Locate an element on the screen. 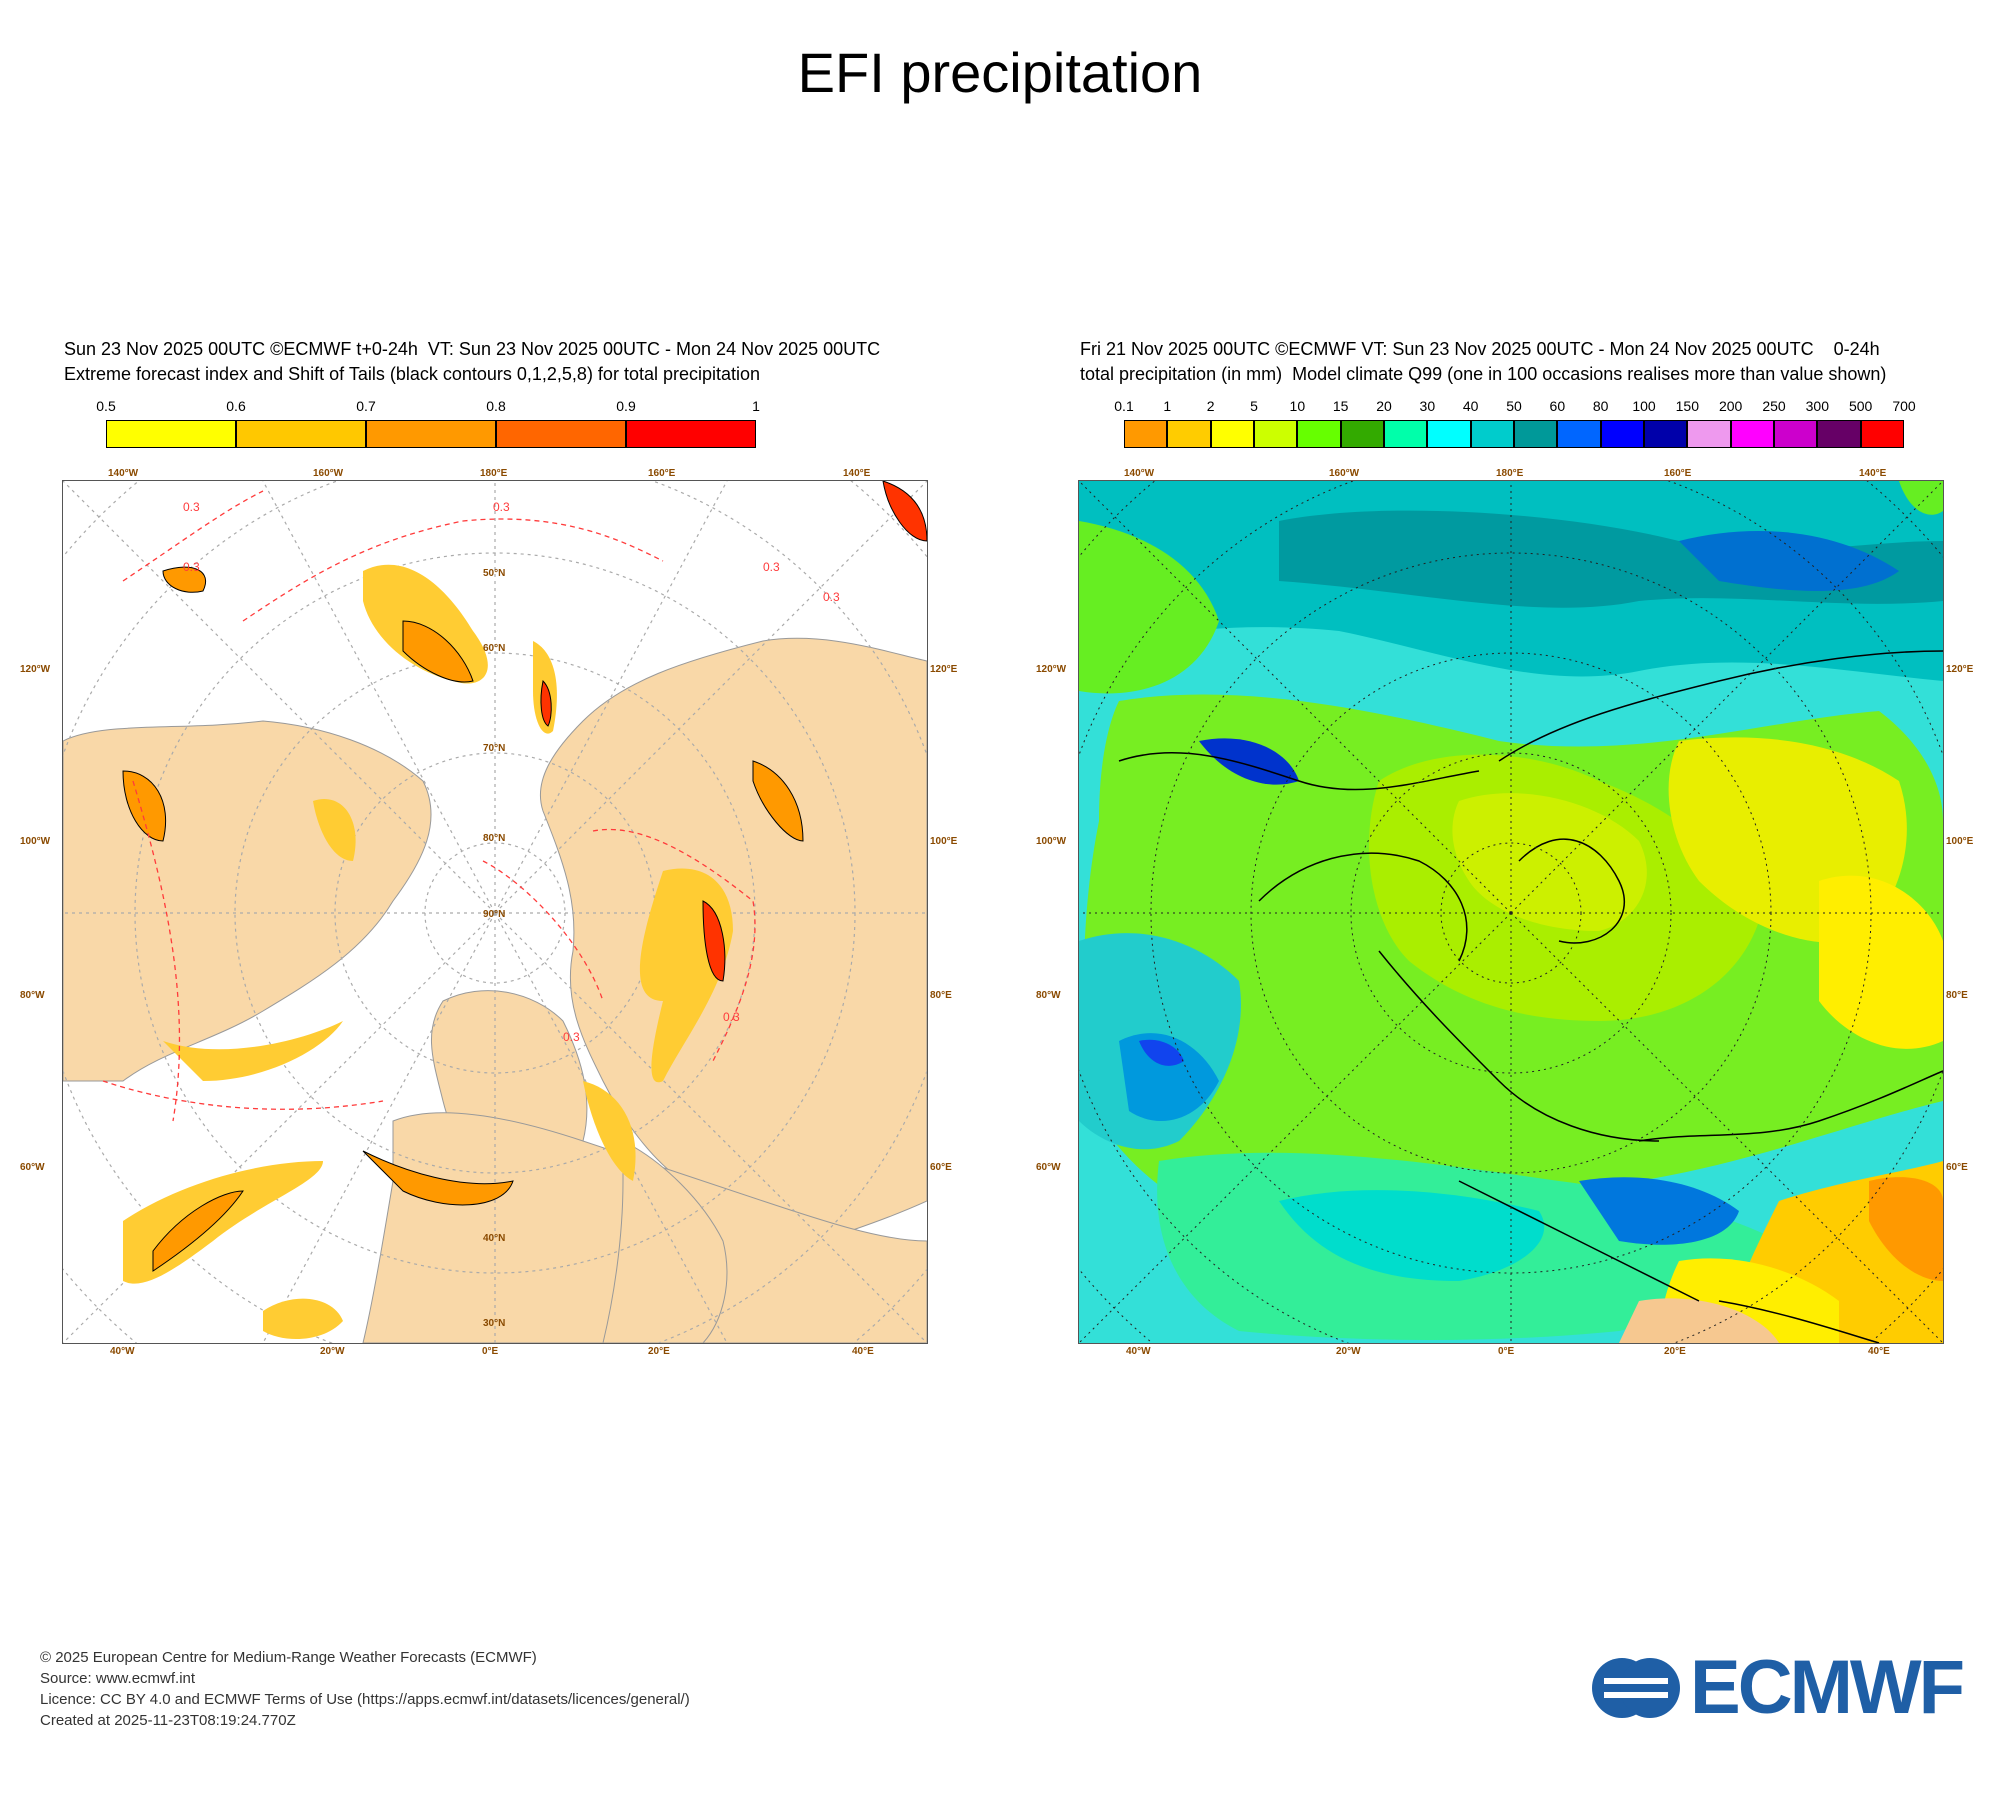 This screenshot has width=2000, height=1800. right-lon-label-bottom: 20°E is located at coordinates (1675, 1351).